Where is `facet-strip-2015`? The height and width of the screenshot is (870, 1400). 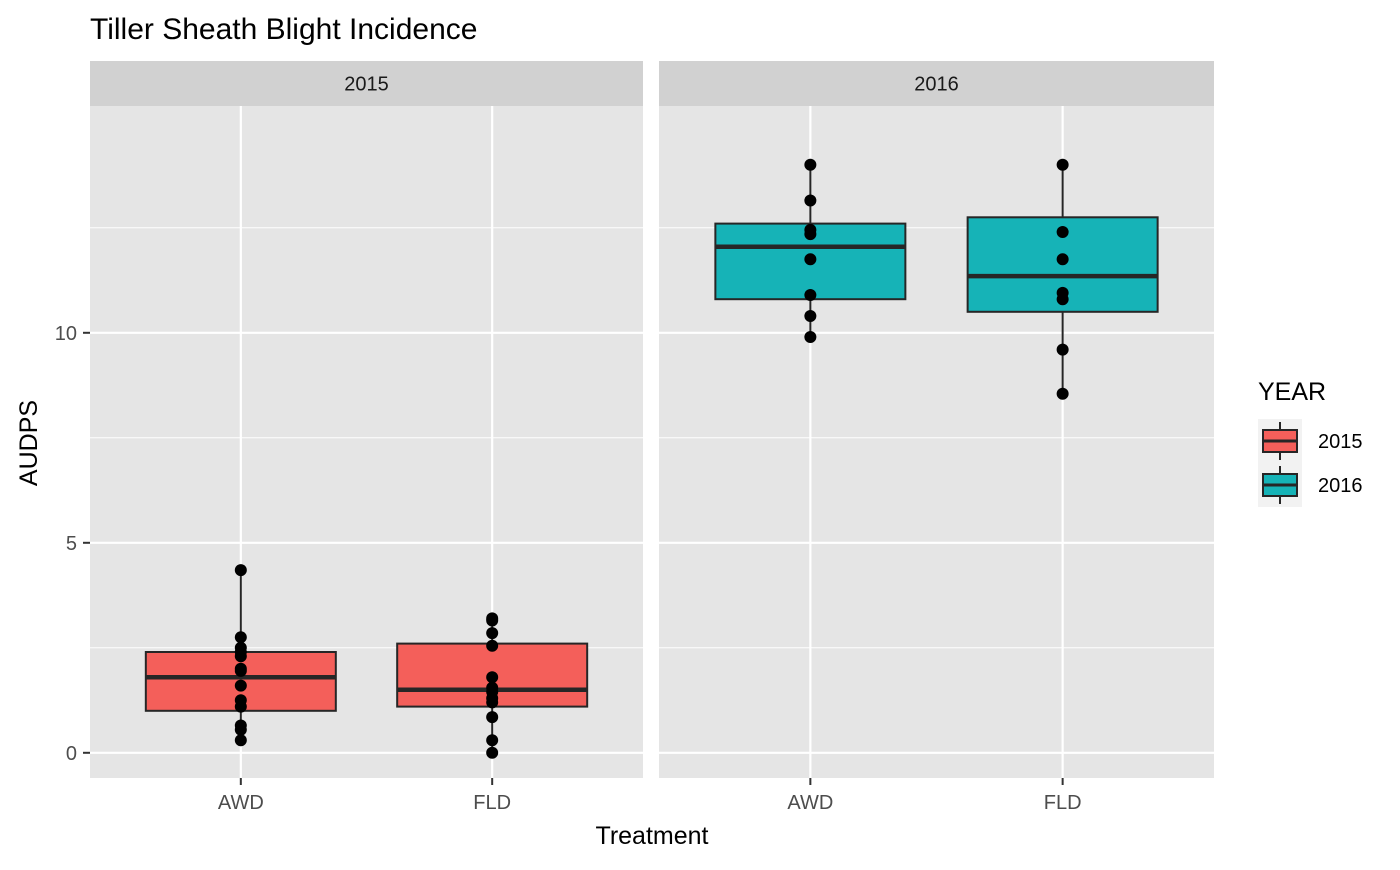 facet-strip-2015 is located at coordinates (366, 83).